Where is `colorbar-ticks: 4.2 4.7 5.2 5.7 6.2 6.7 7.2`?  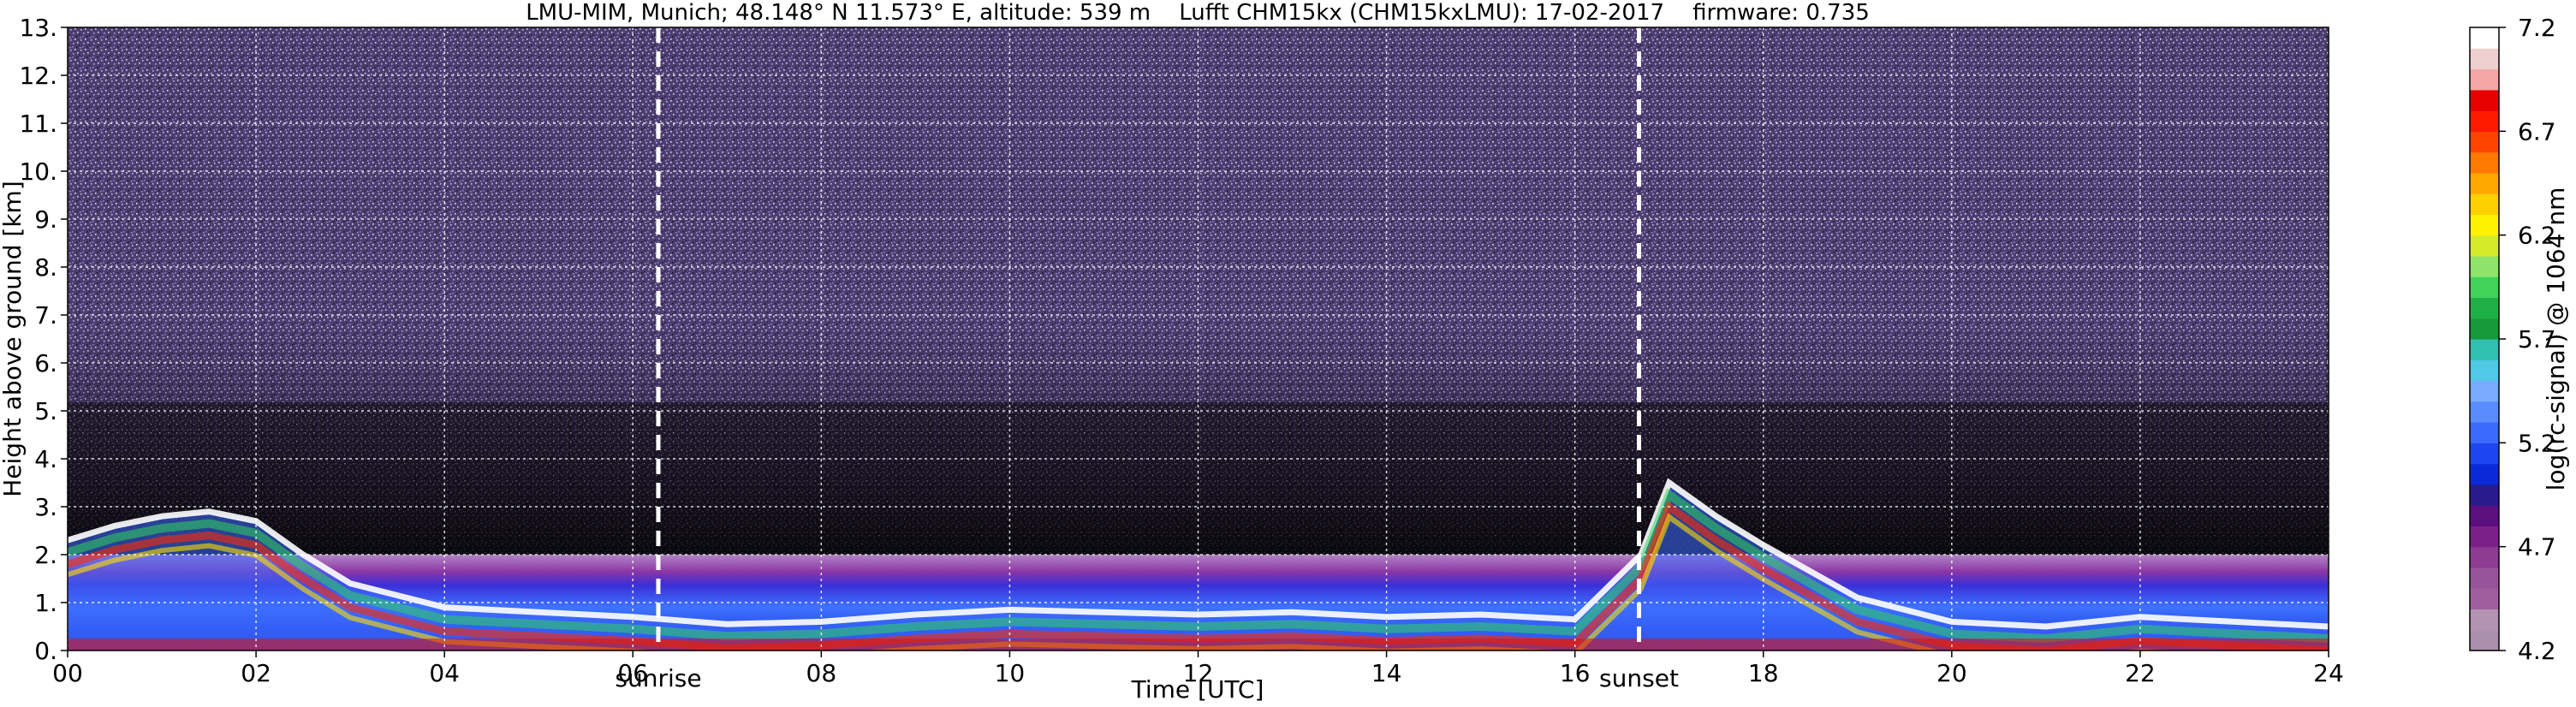
colorbar-ticks: 4.2 4.7 5.2 5.7 6.2 6.7 7.2 is located at coordinates (2527, 339).